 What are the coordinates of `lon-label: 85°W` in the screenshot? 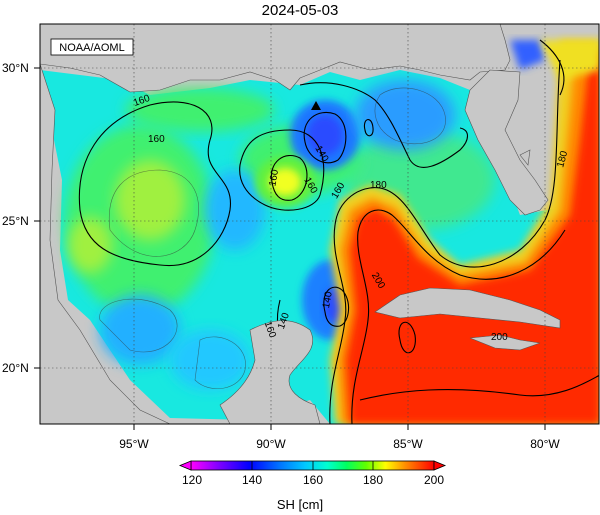 It's located at (408, 444).